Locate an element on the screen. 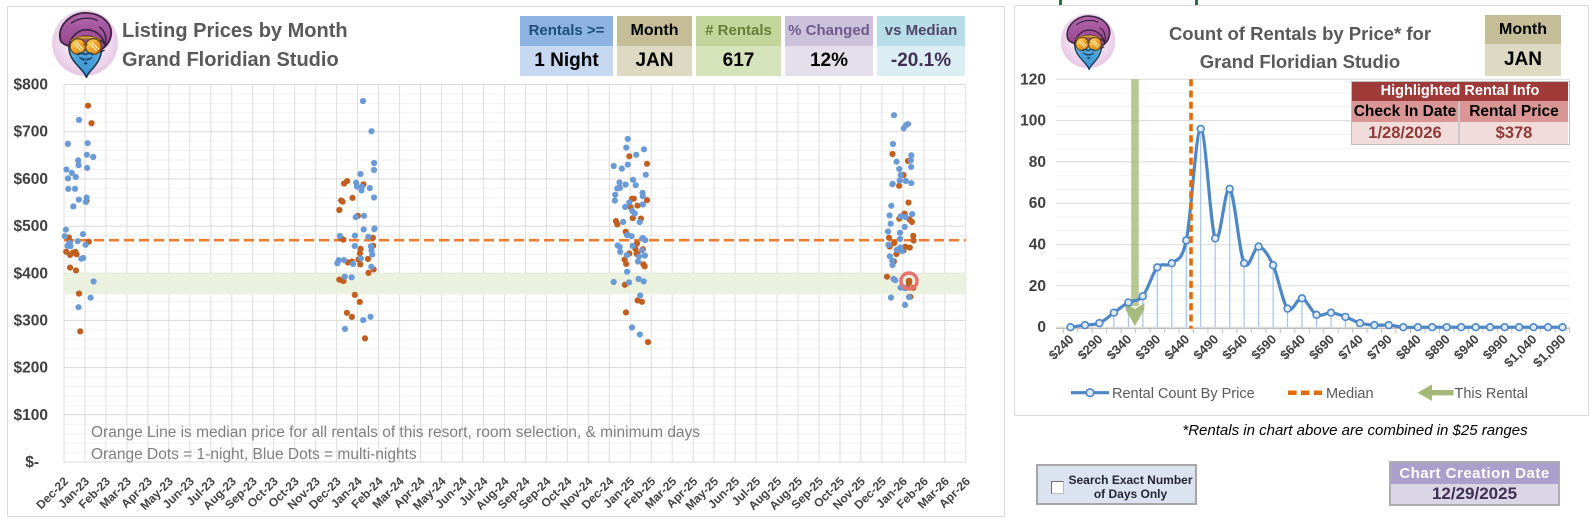  svg-text: $290 is located at coordinates (1089, 347).